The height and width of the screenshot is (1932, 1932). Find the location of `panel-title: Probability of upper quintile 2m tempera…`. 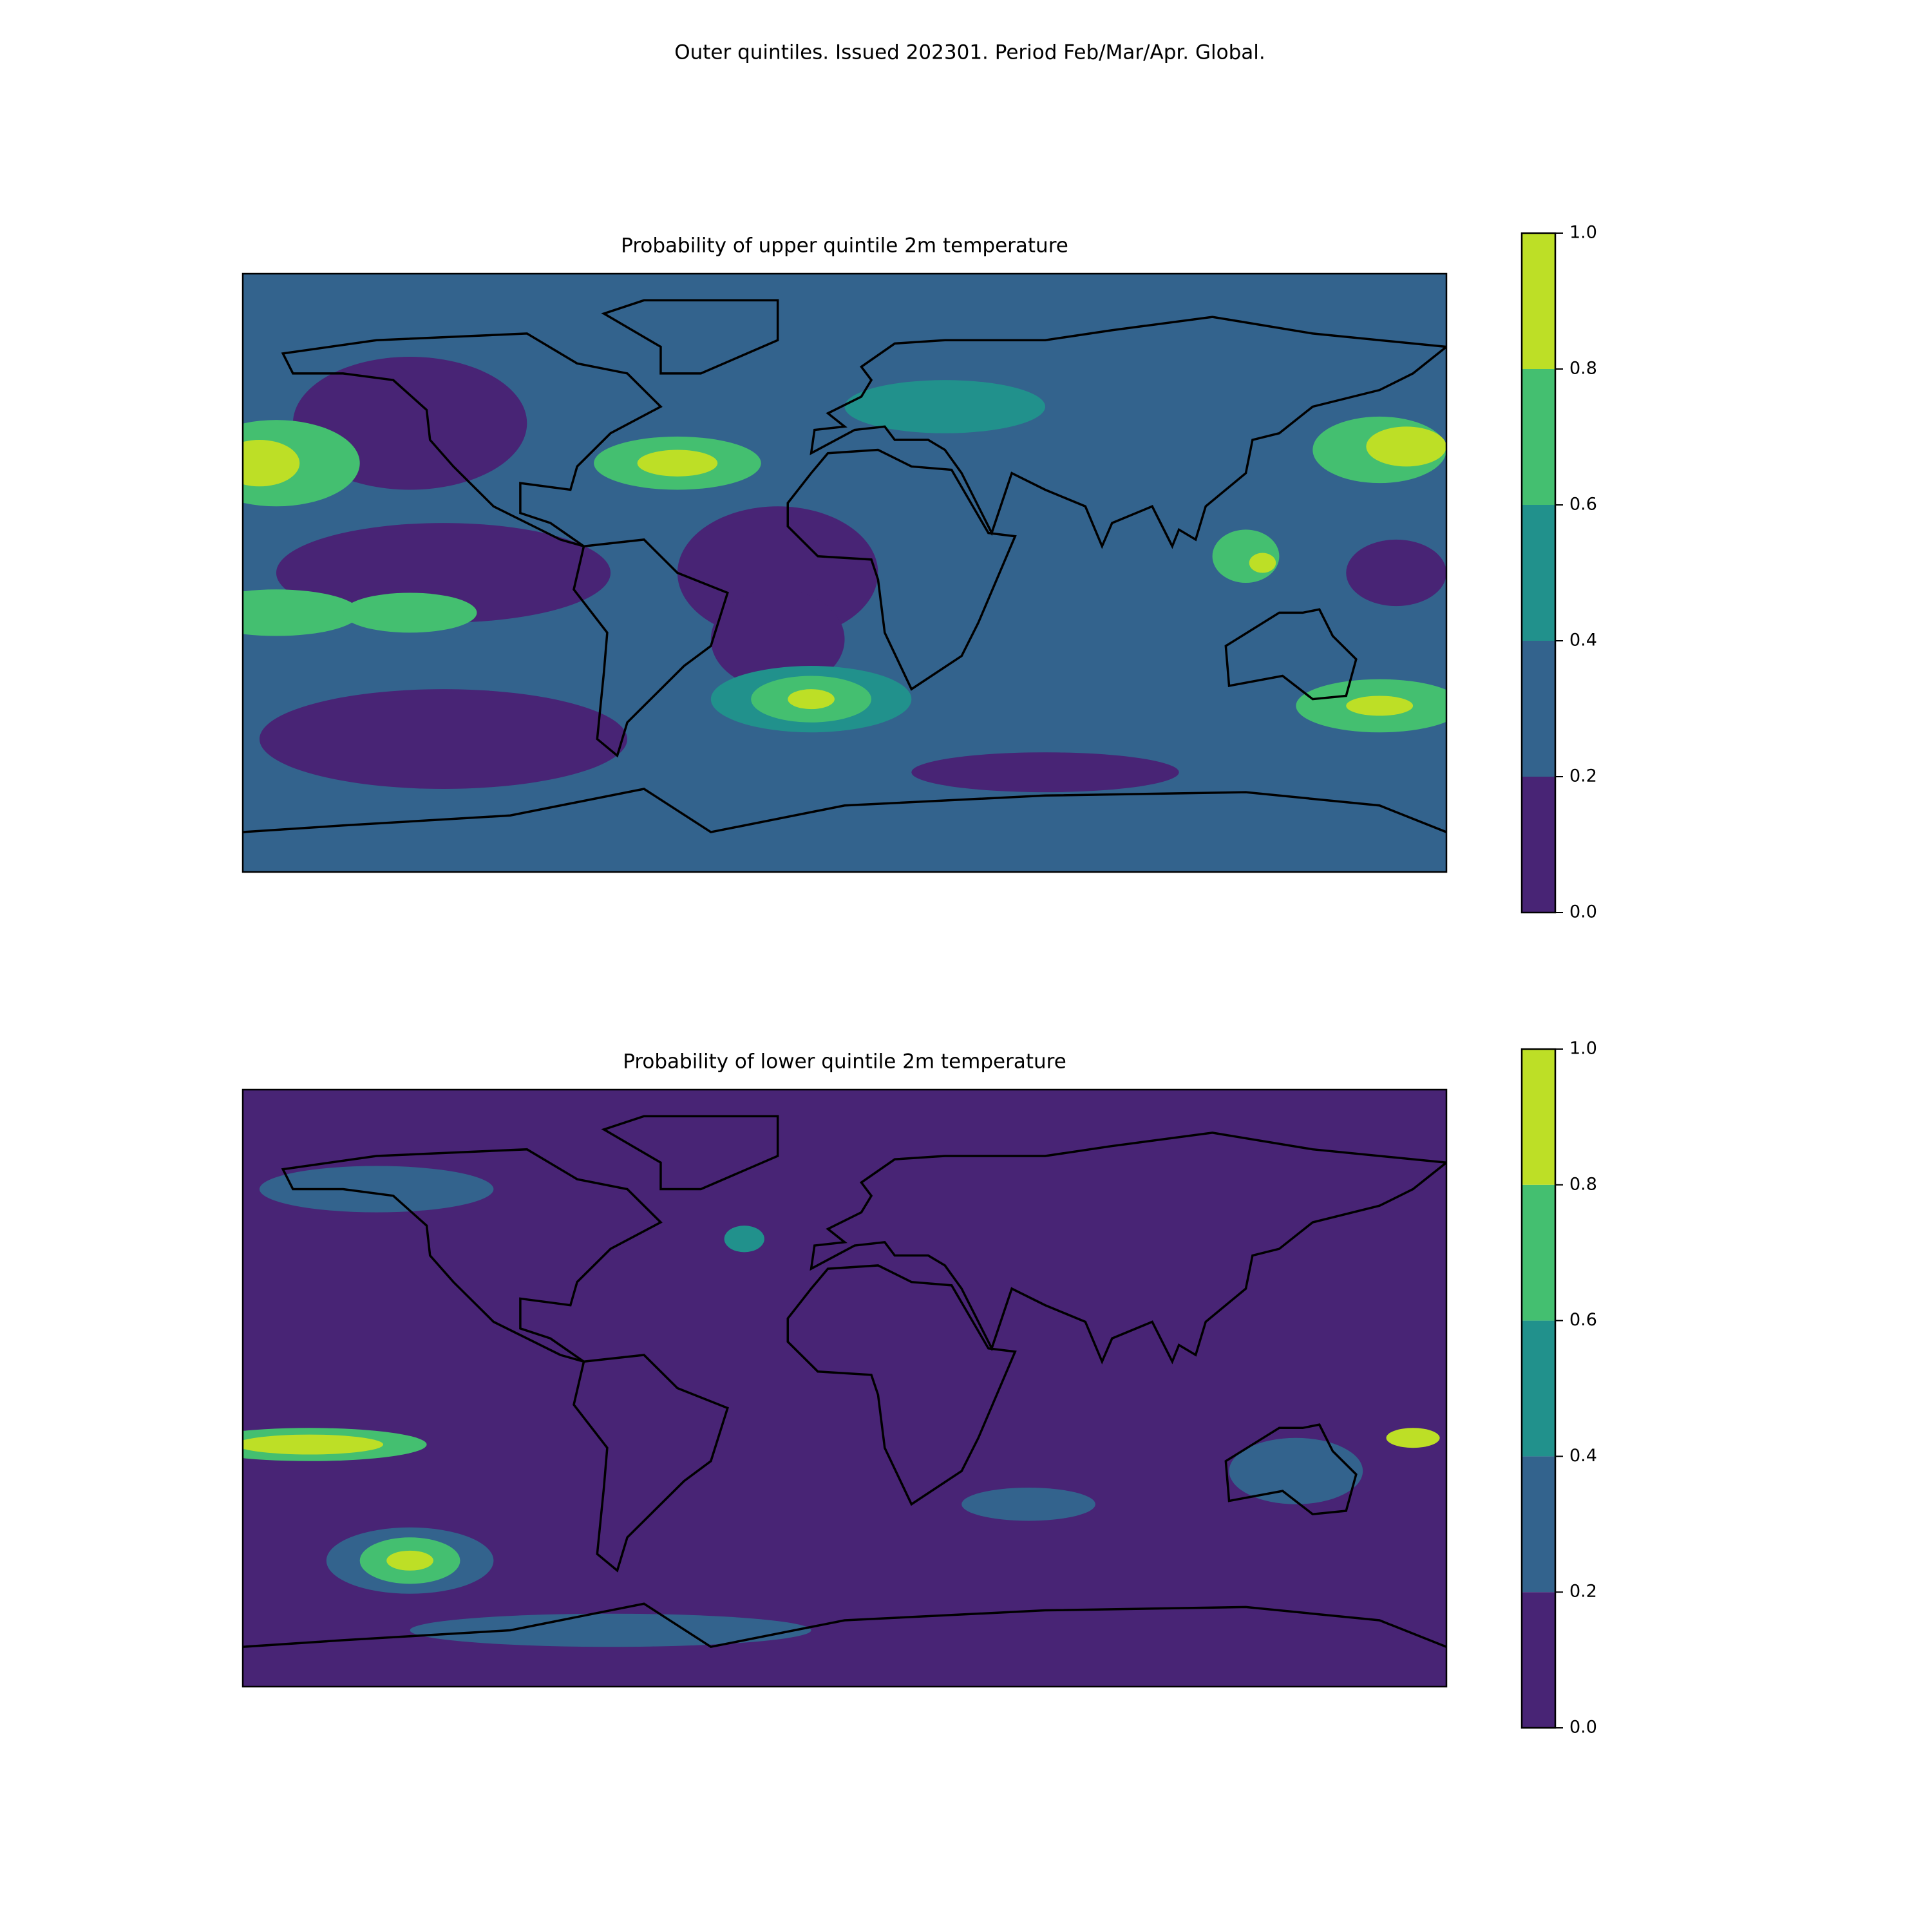

panel-title: Probability of upper quintile 2m tempera… is located at coordinates (845, 246).